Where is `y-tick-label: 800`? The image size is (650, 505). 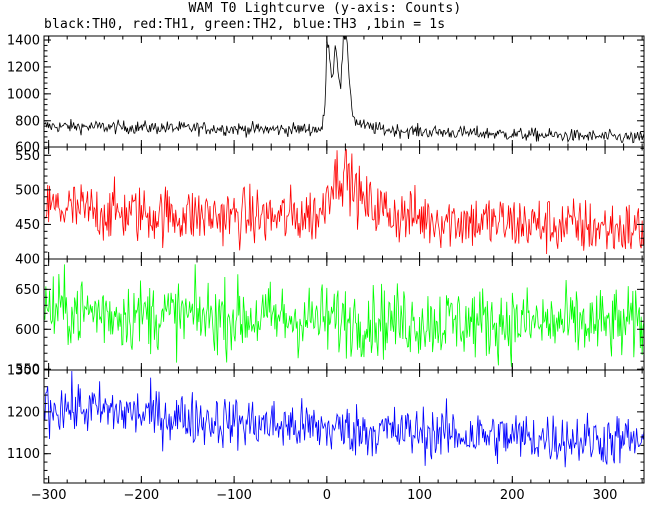
y-tick-label: 800 is located at coordinates (27, 121).